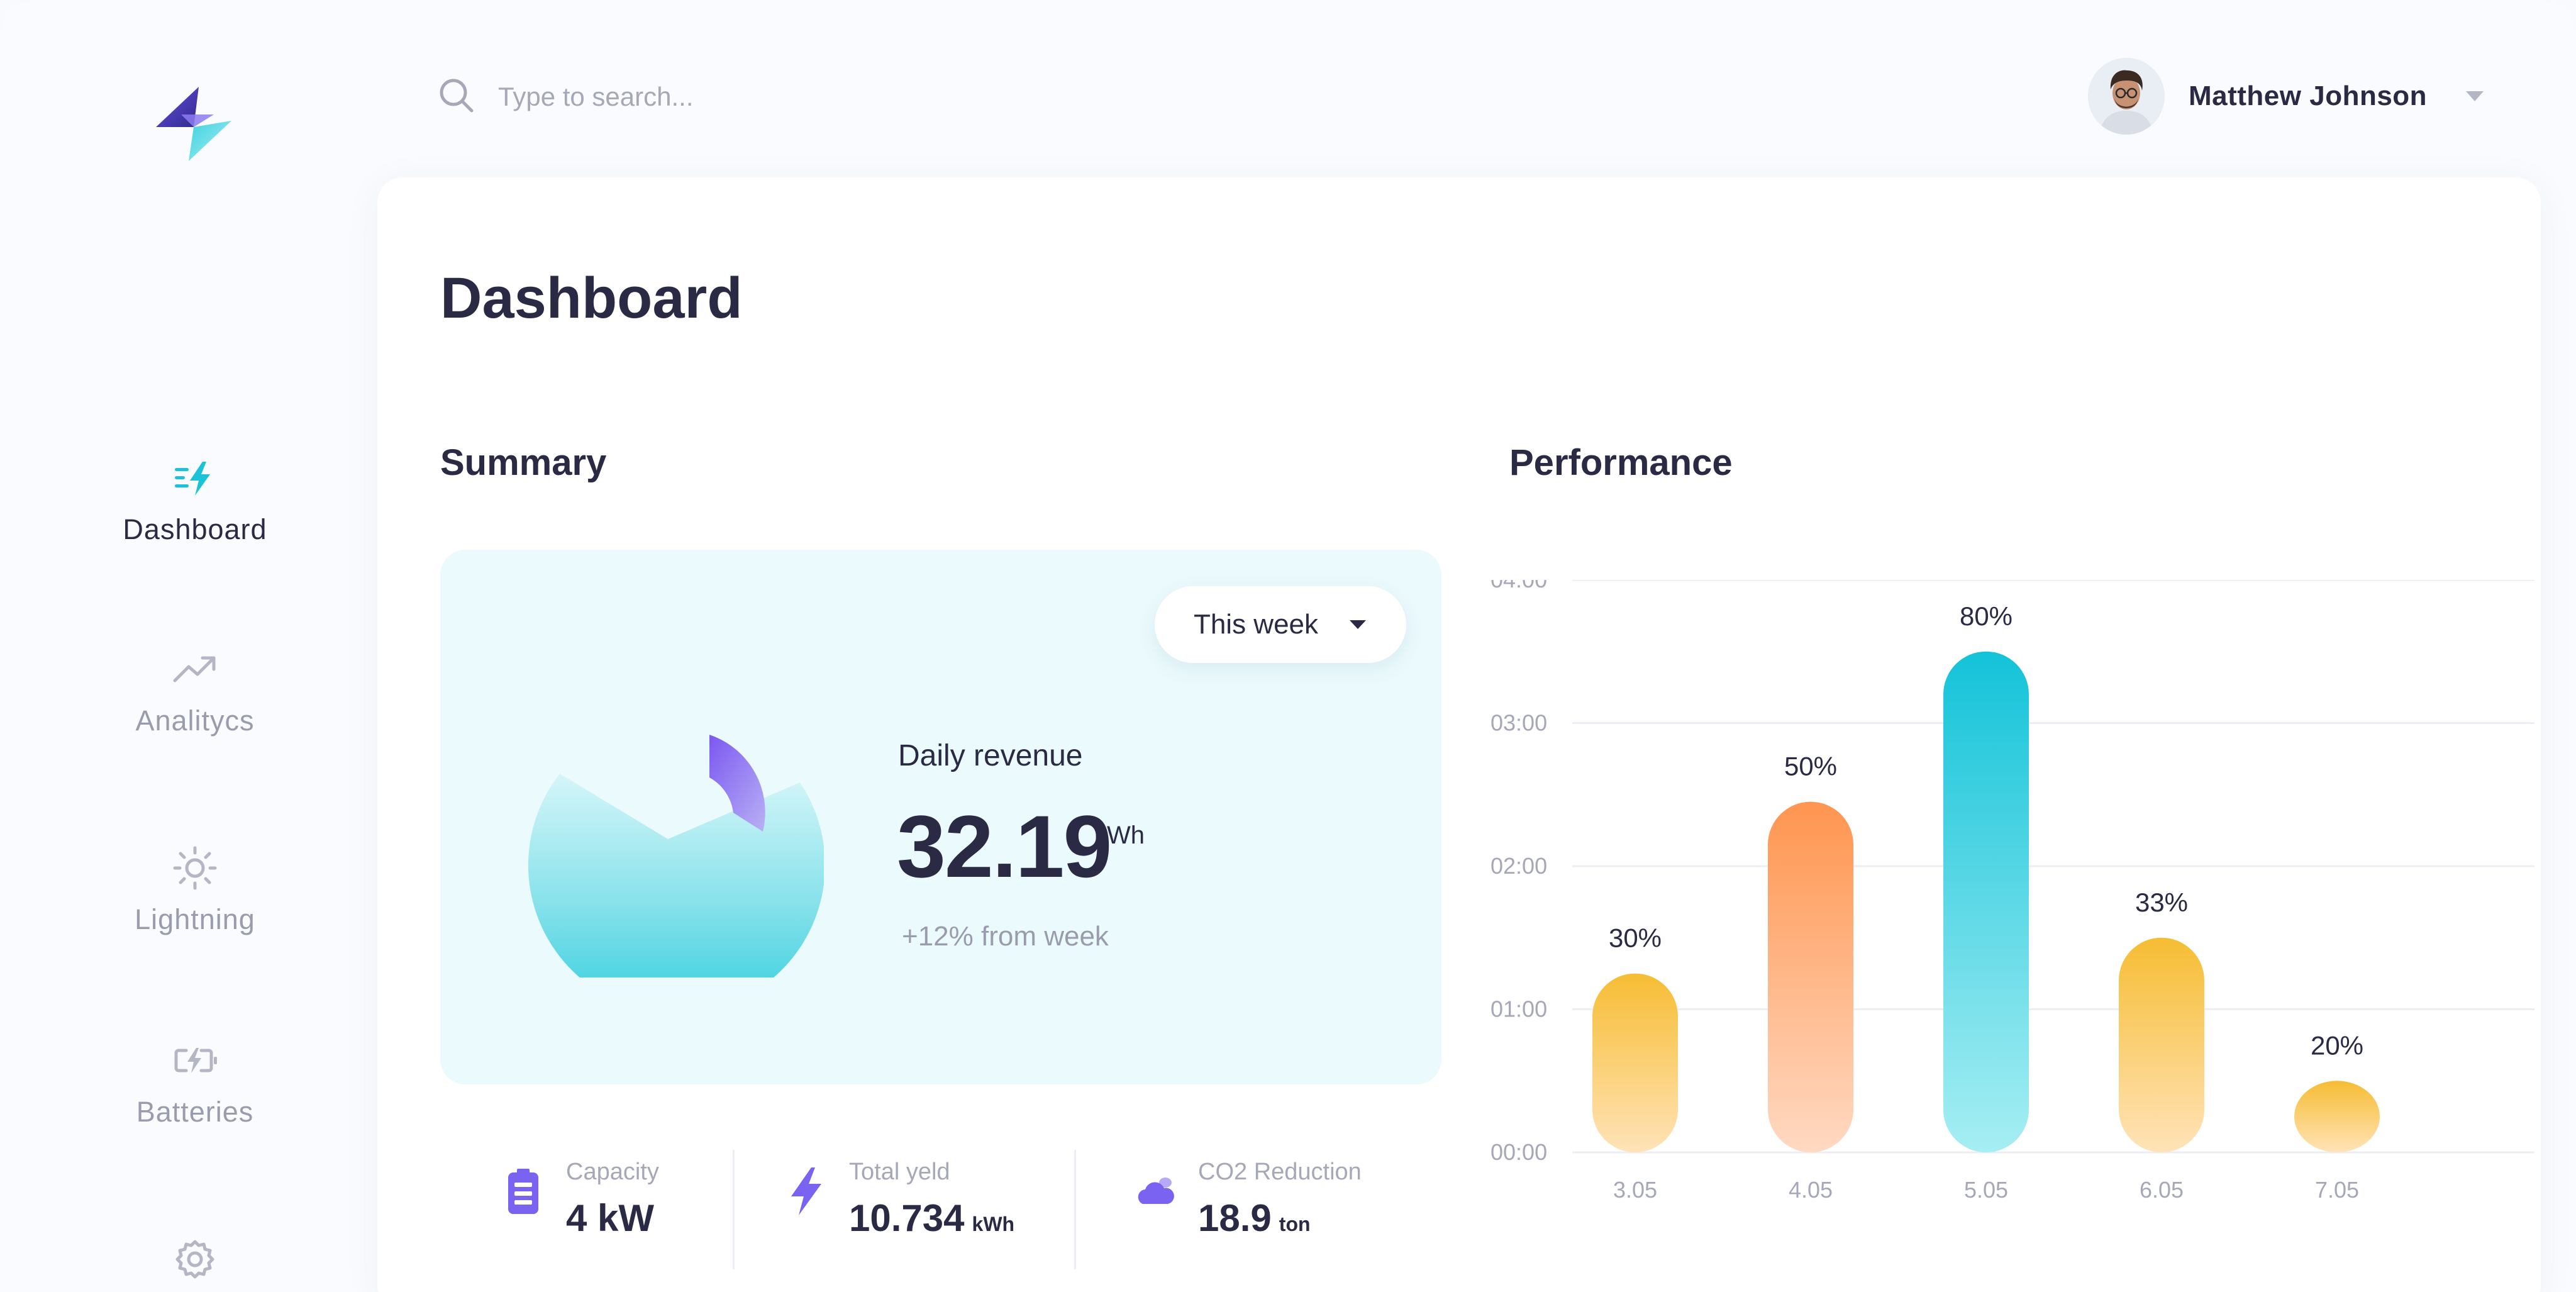 The height and width of the screenshot is (1292, 2576). I want to click on sun-icon, so click(195, 868).